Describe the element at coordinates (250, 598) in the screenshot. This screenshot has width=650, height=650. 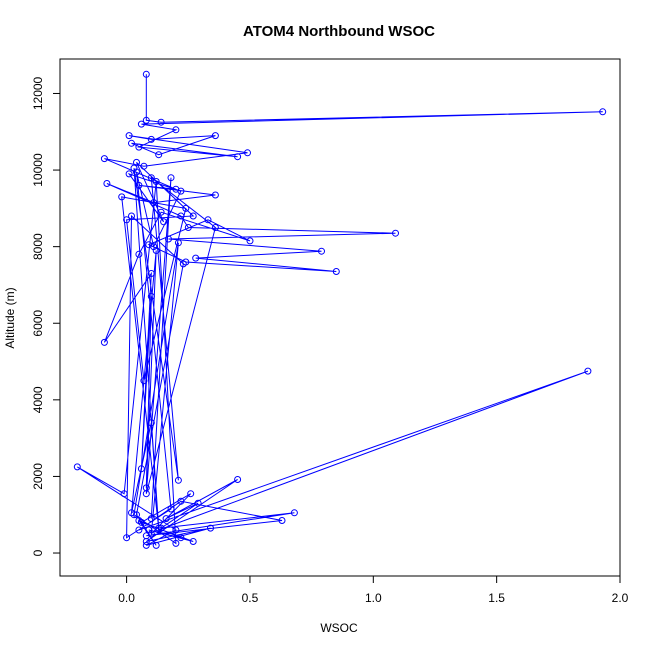
I see `x-tick-label: 0.5` at that location.